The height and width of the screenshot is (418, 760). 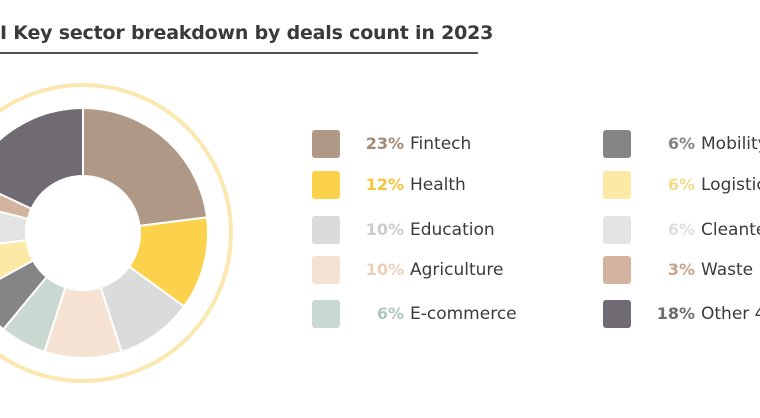 I want to click on legend-label: E-commerce, so click(x=463, y=314).